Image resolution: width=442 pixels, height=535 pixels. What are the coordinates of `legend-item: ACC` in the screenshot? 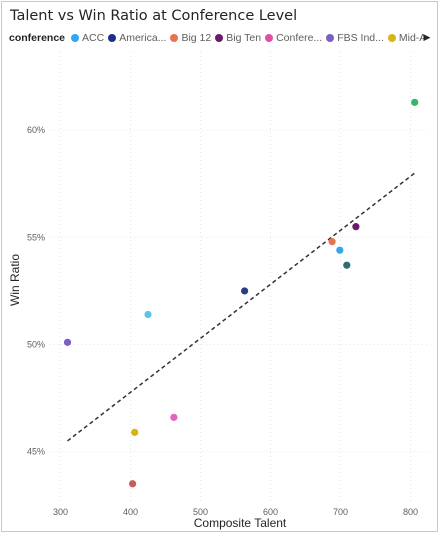 It's located at (87, 38).